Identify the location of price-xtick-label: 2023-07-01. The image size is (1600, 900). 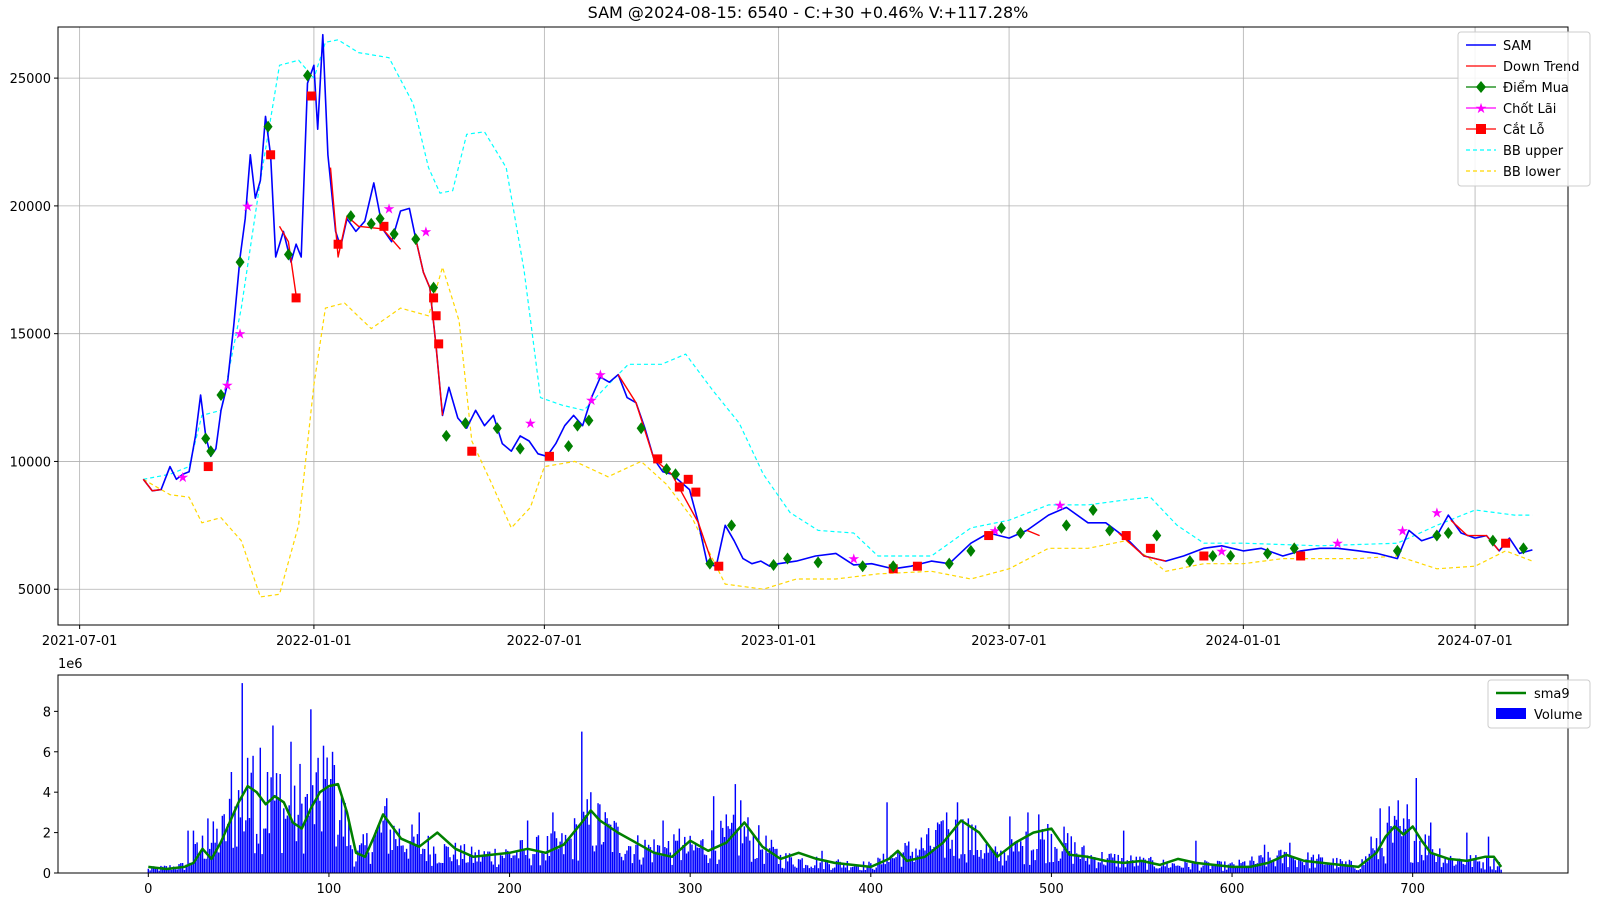
(1009, 641).